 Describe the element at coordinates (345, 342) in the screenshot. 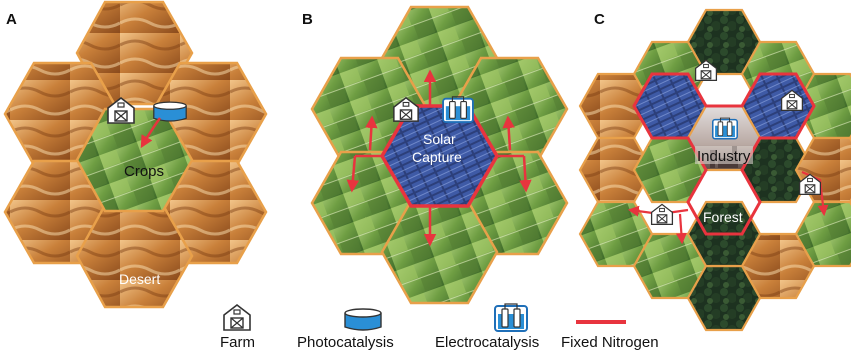

I see `legend-photocatalysis-label: Photocatalysis` at that location.